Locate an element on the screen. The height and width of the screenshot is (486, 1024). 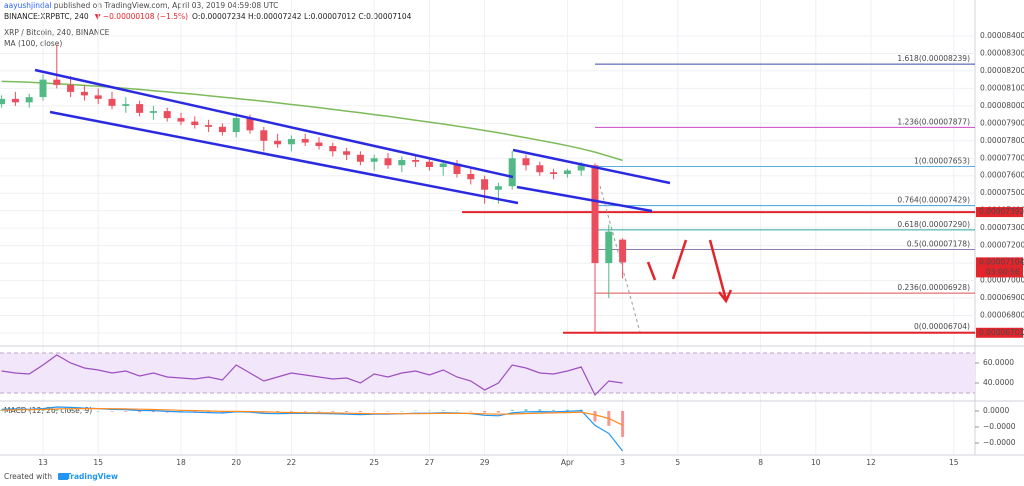
price-tag-label: 0.00006701 is located at coordinates (1001, 332).